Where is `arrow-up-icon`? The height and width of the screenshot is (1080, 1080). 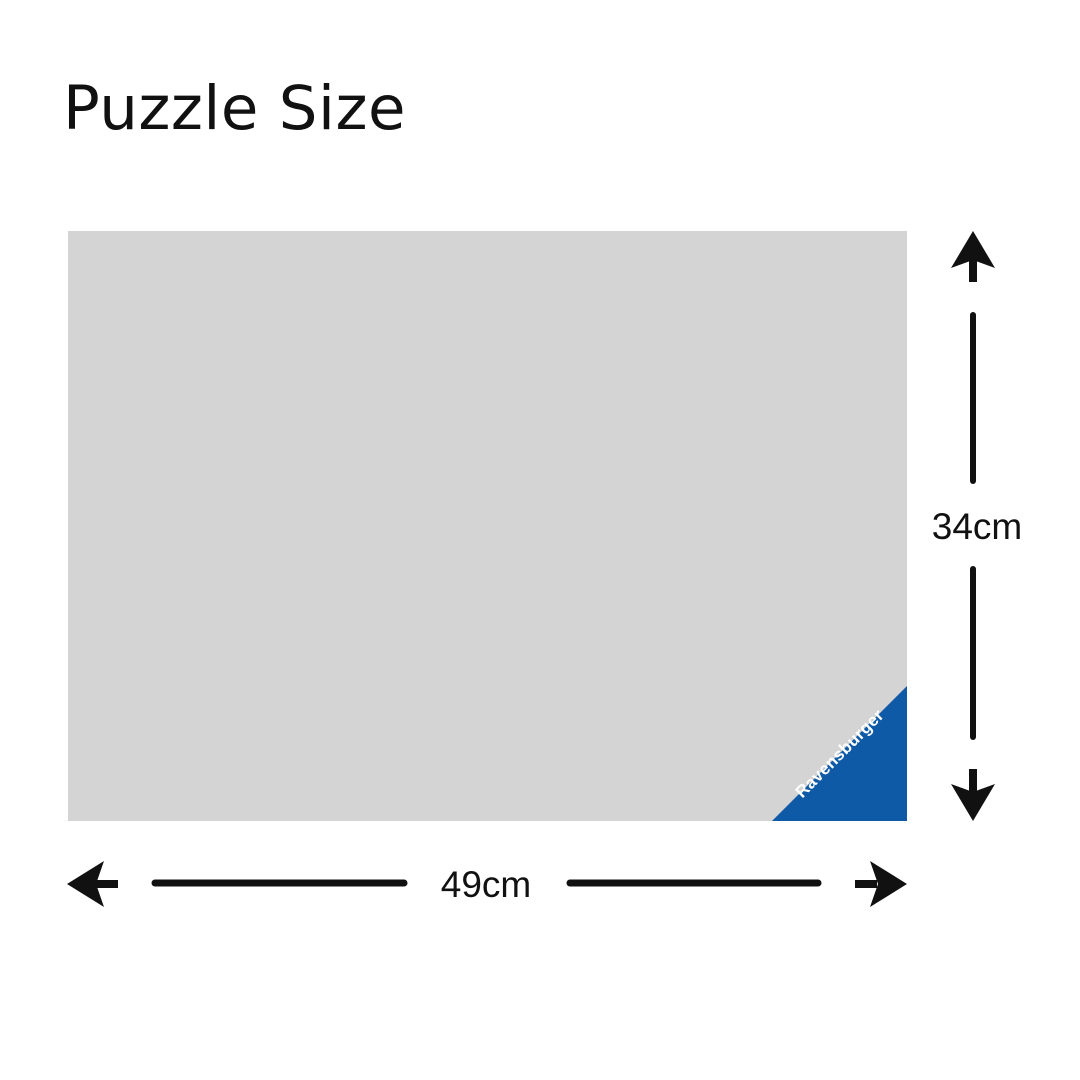
arrow-up-icon is located at coordinates (973, 256).